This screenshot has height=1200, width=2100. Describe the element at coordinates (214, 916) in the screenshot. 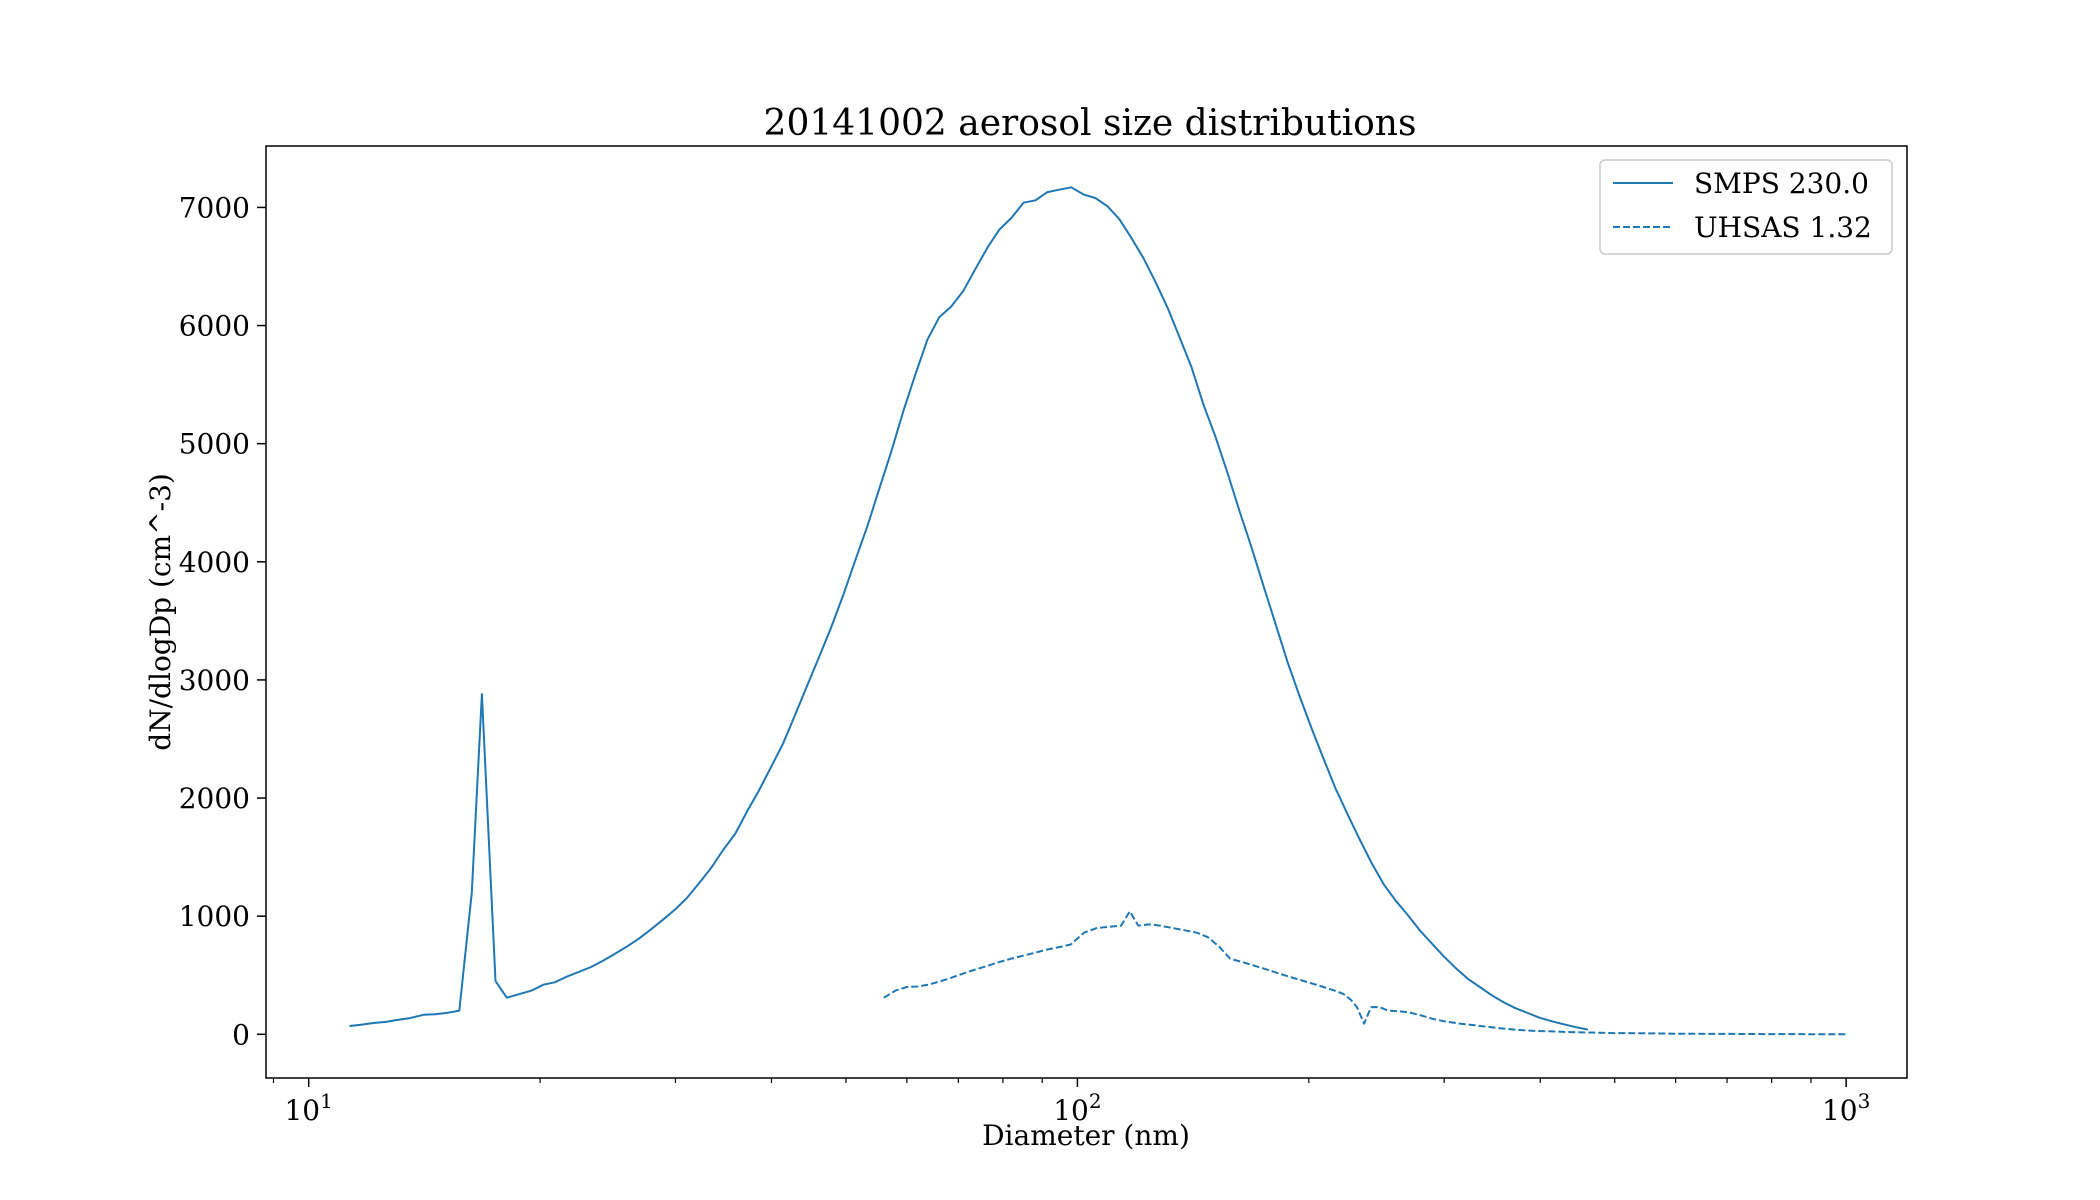

I see `y-tick-label: 1000` at that location.